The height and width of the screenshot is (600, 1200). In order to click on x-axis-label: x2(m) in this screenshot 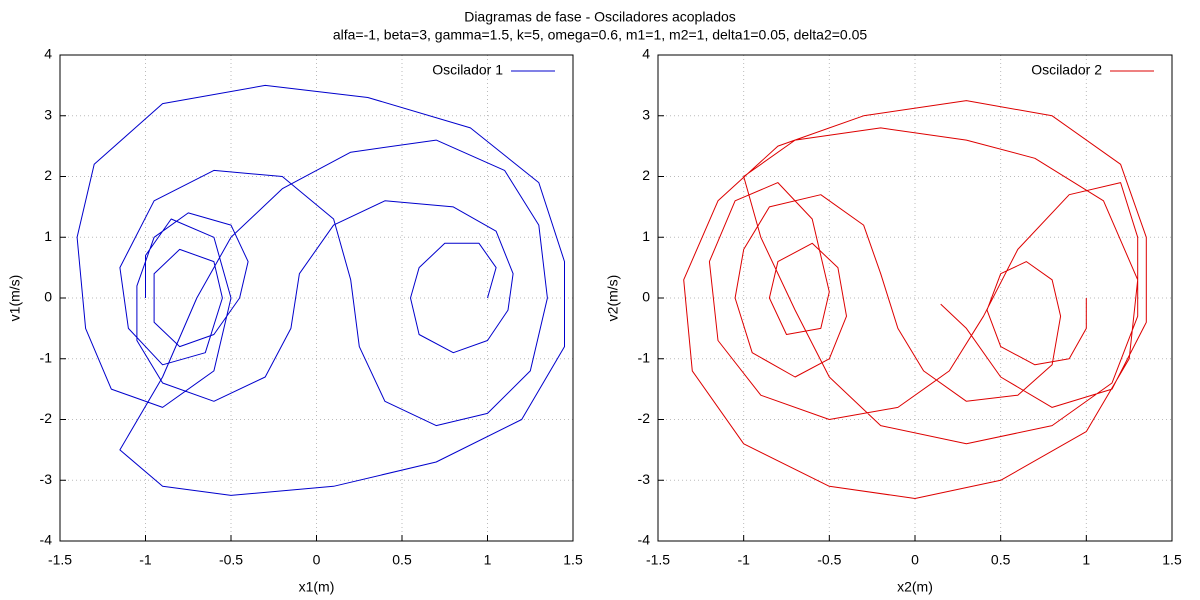, I will do `click(915, 587)`.